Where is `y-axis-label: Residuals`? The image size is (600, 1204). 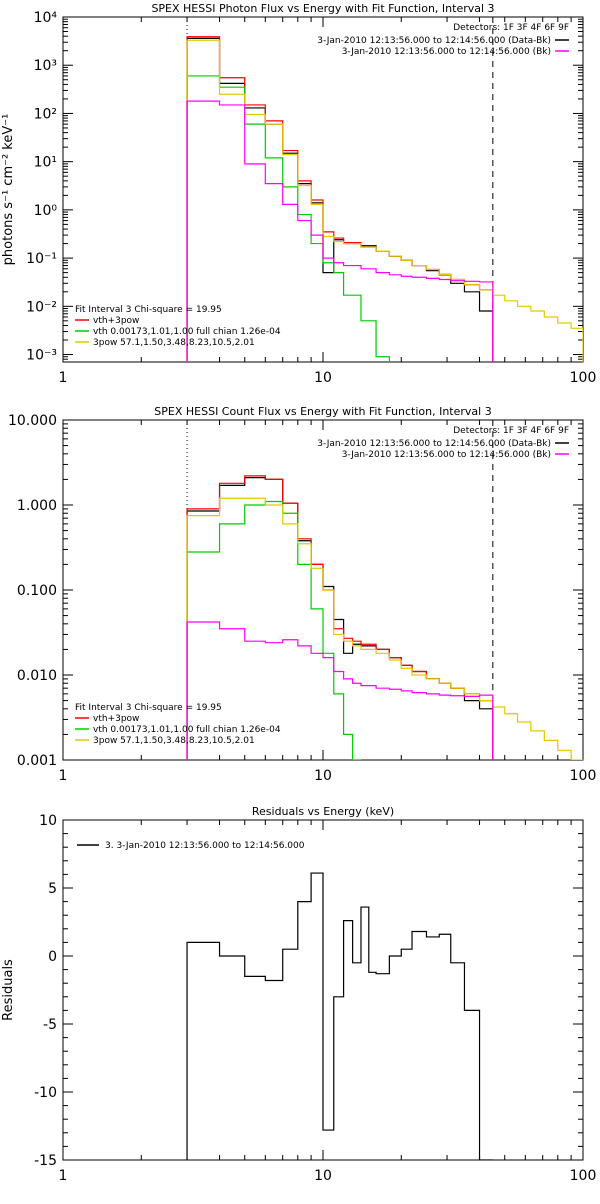 y-axis-label: Residuals is located at coordinates (8, 990).